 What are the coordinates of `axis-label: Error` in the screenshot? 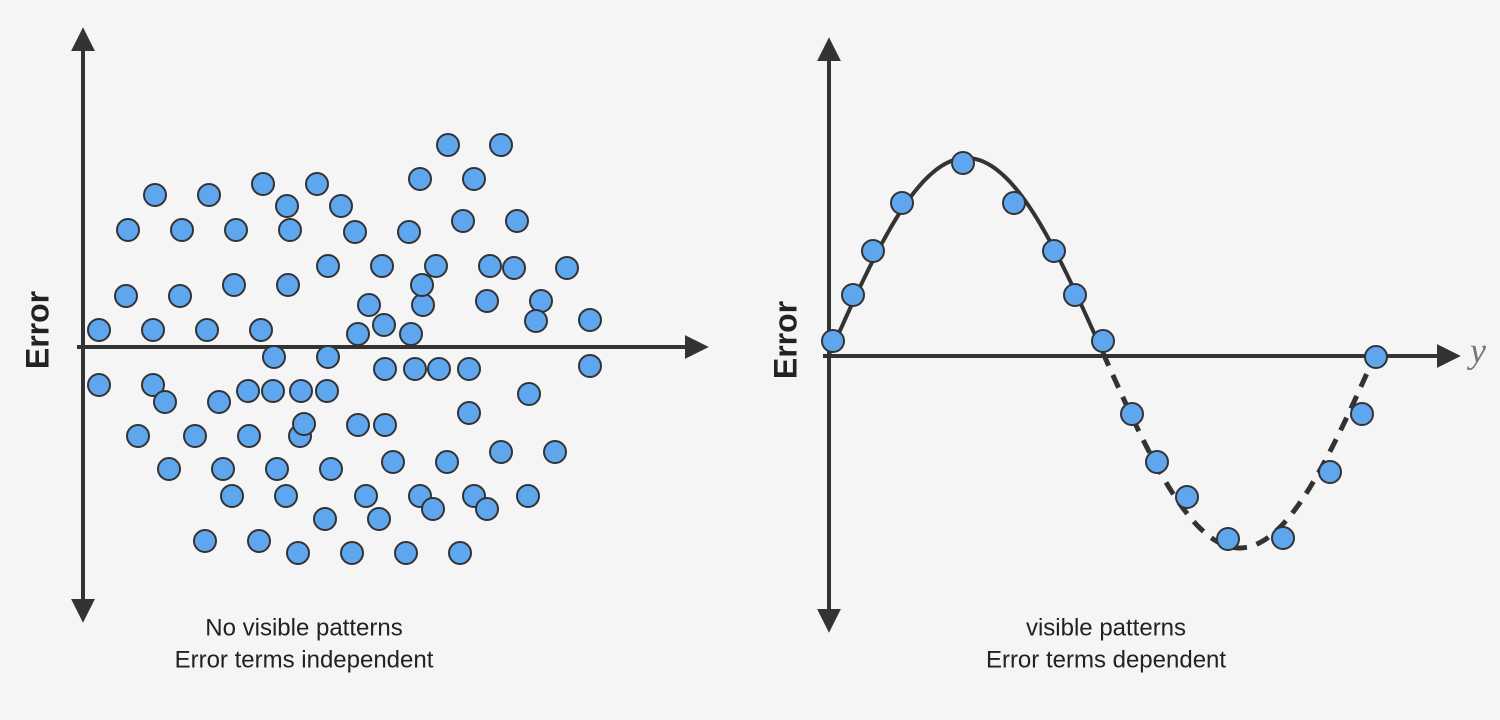 It's located at (785, 340).